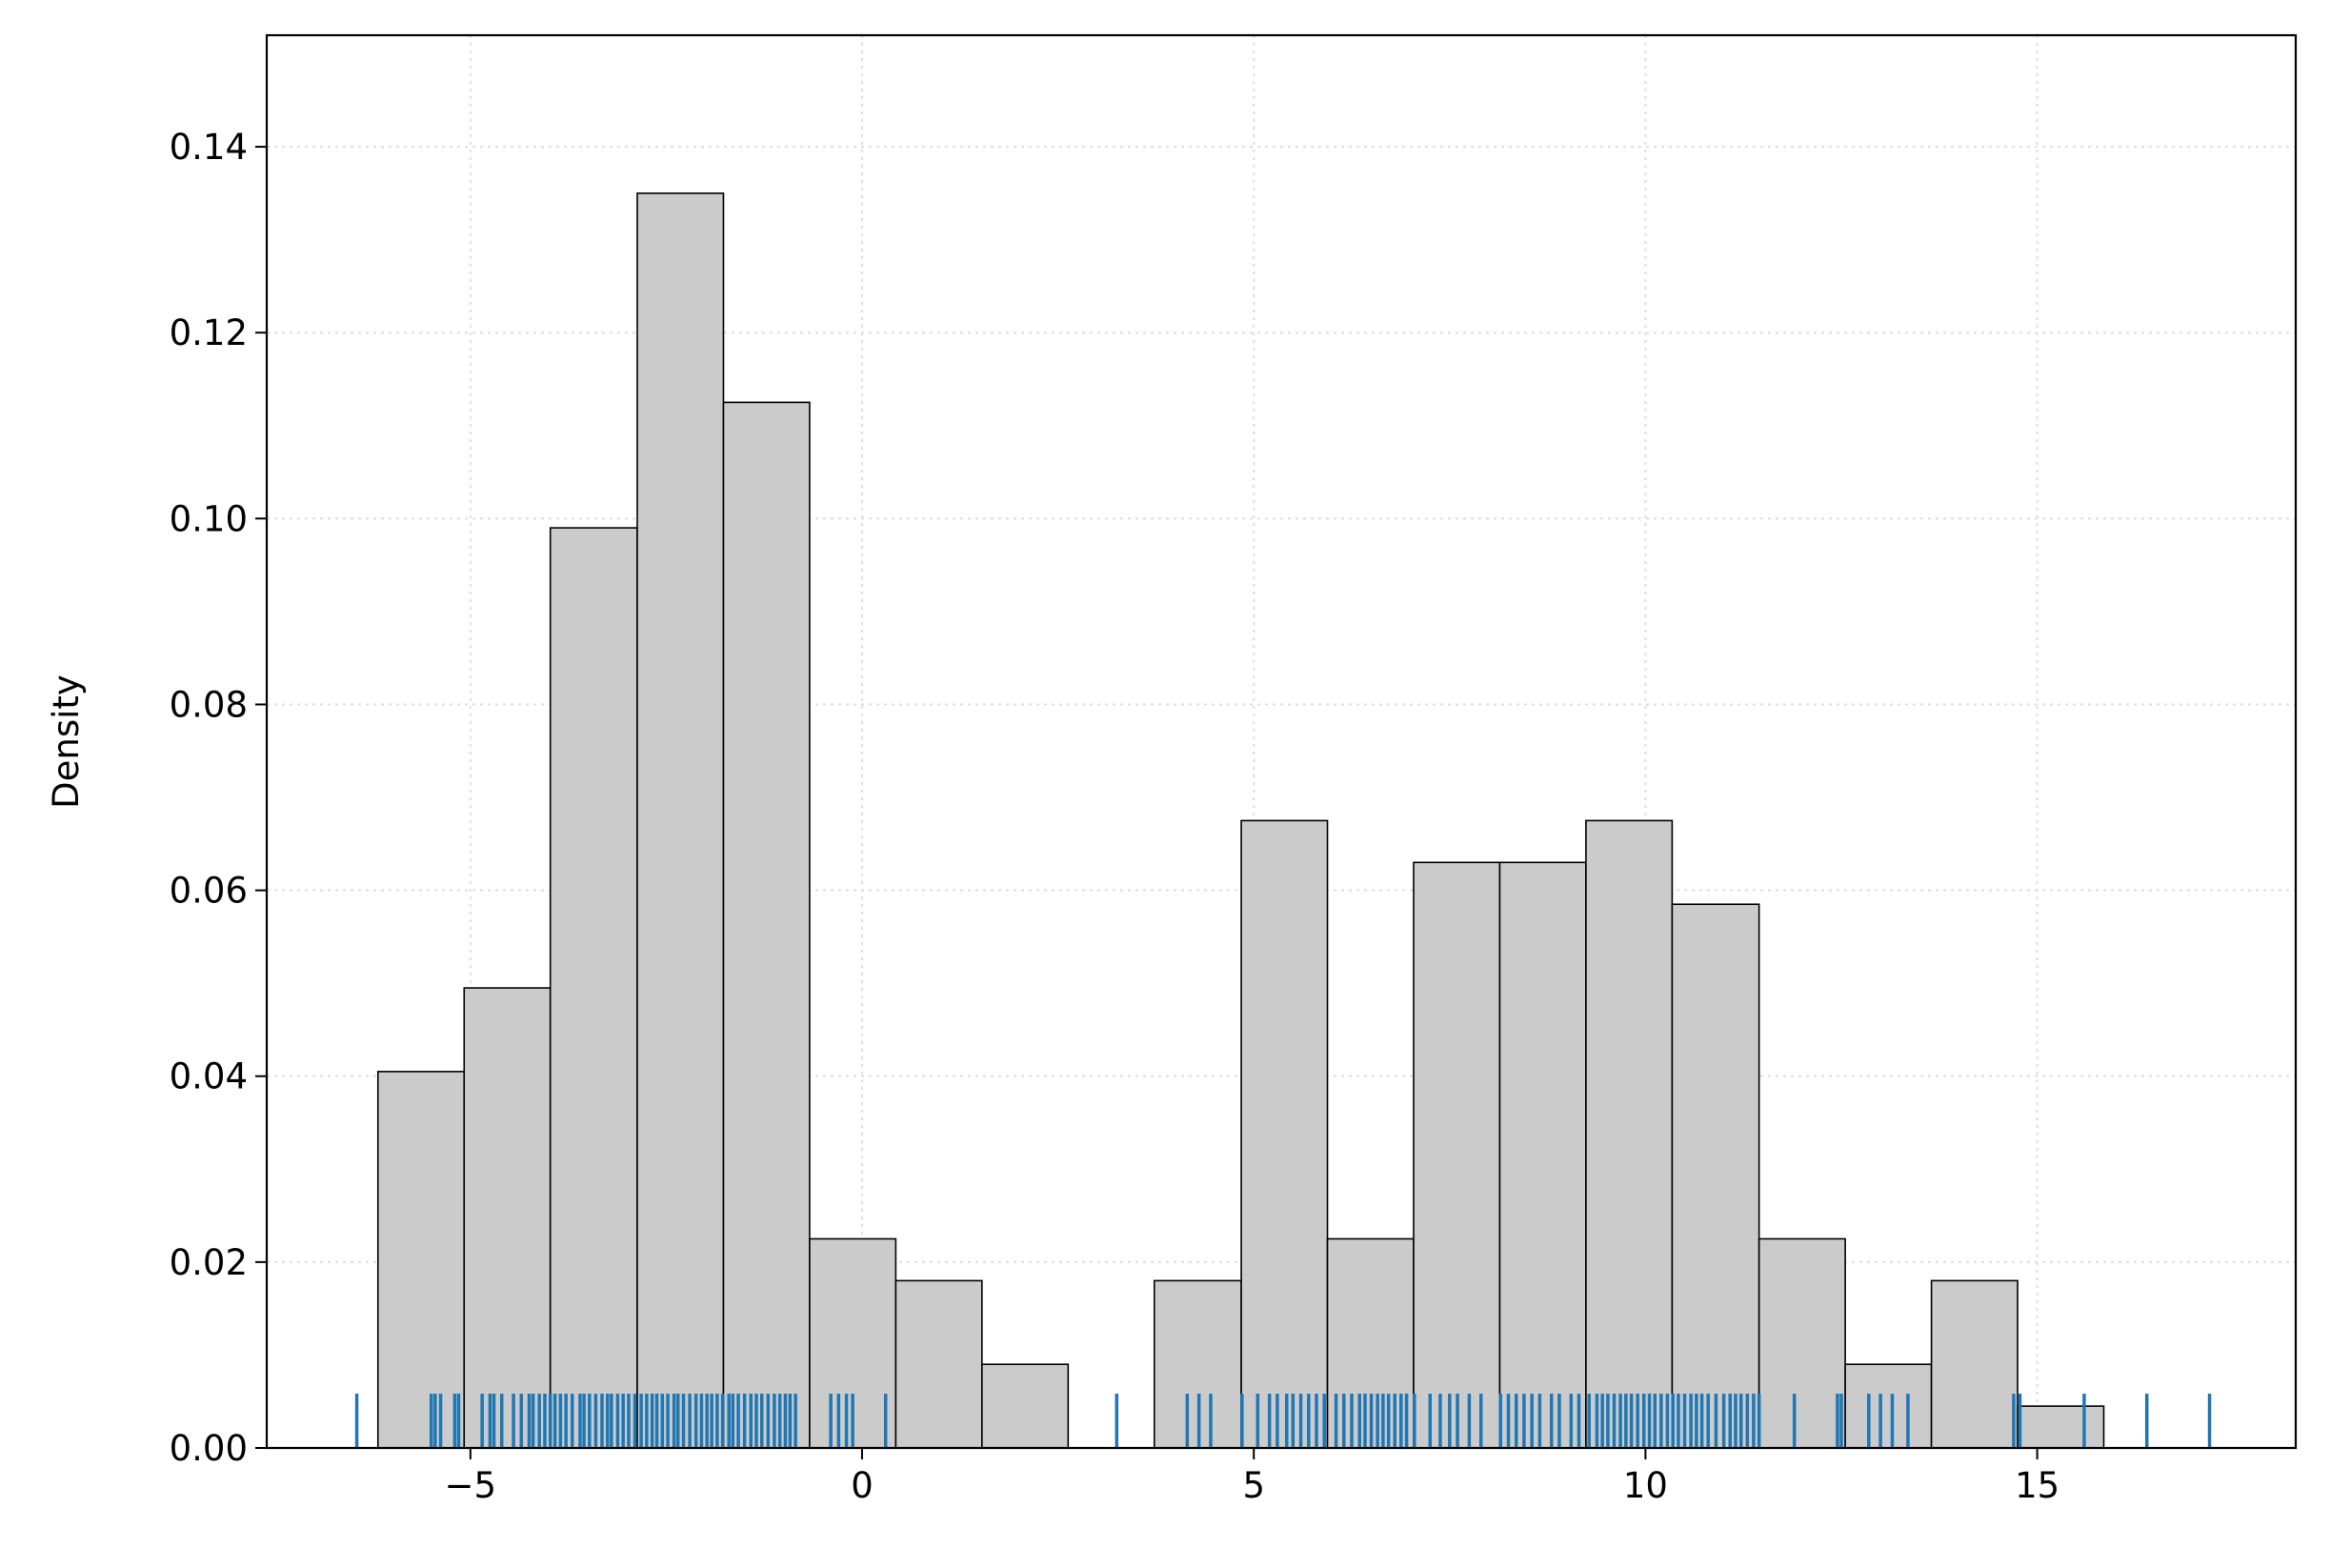 The image size is (2330, 1568). Describe the element at coordinates (471, 1486) in the screenshot. I see `x-tick-label-0: −5` at that location.